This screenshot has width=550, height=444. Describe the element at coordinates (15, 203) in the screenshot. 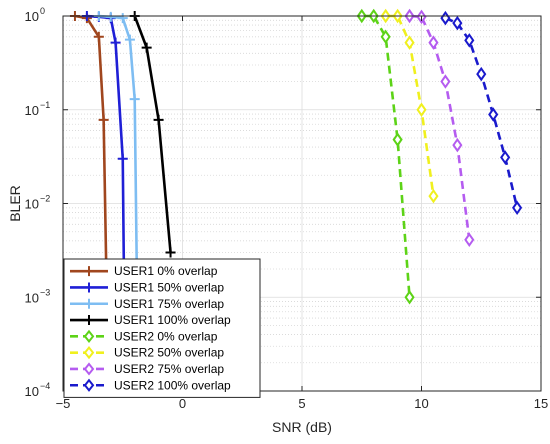

I see `y-axis-label: BLER` at that location.